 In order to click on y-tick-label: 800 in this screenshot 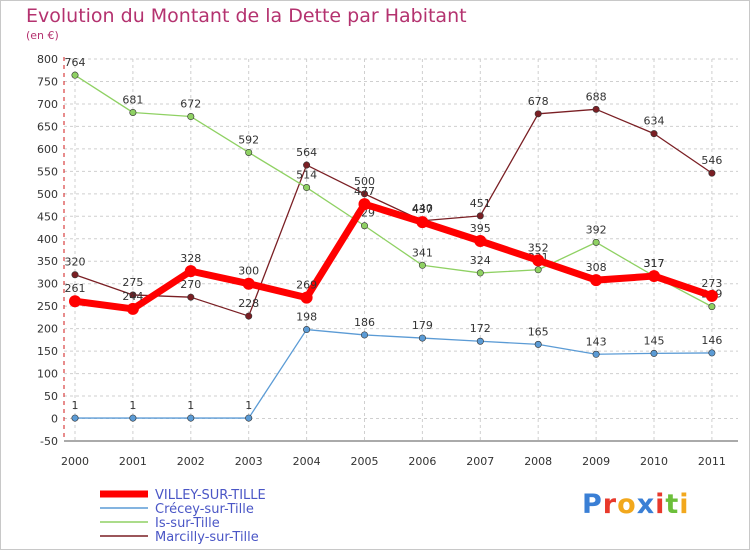, I will do `click(47, 59)`.